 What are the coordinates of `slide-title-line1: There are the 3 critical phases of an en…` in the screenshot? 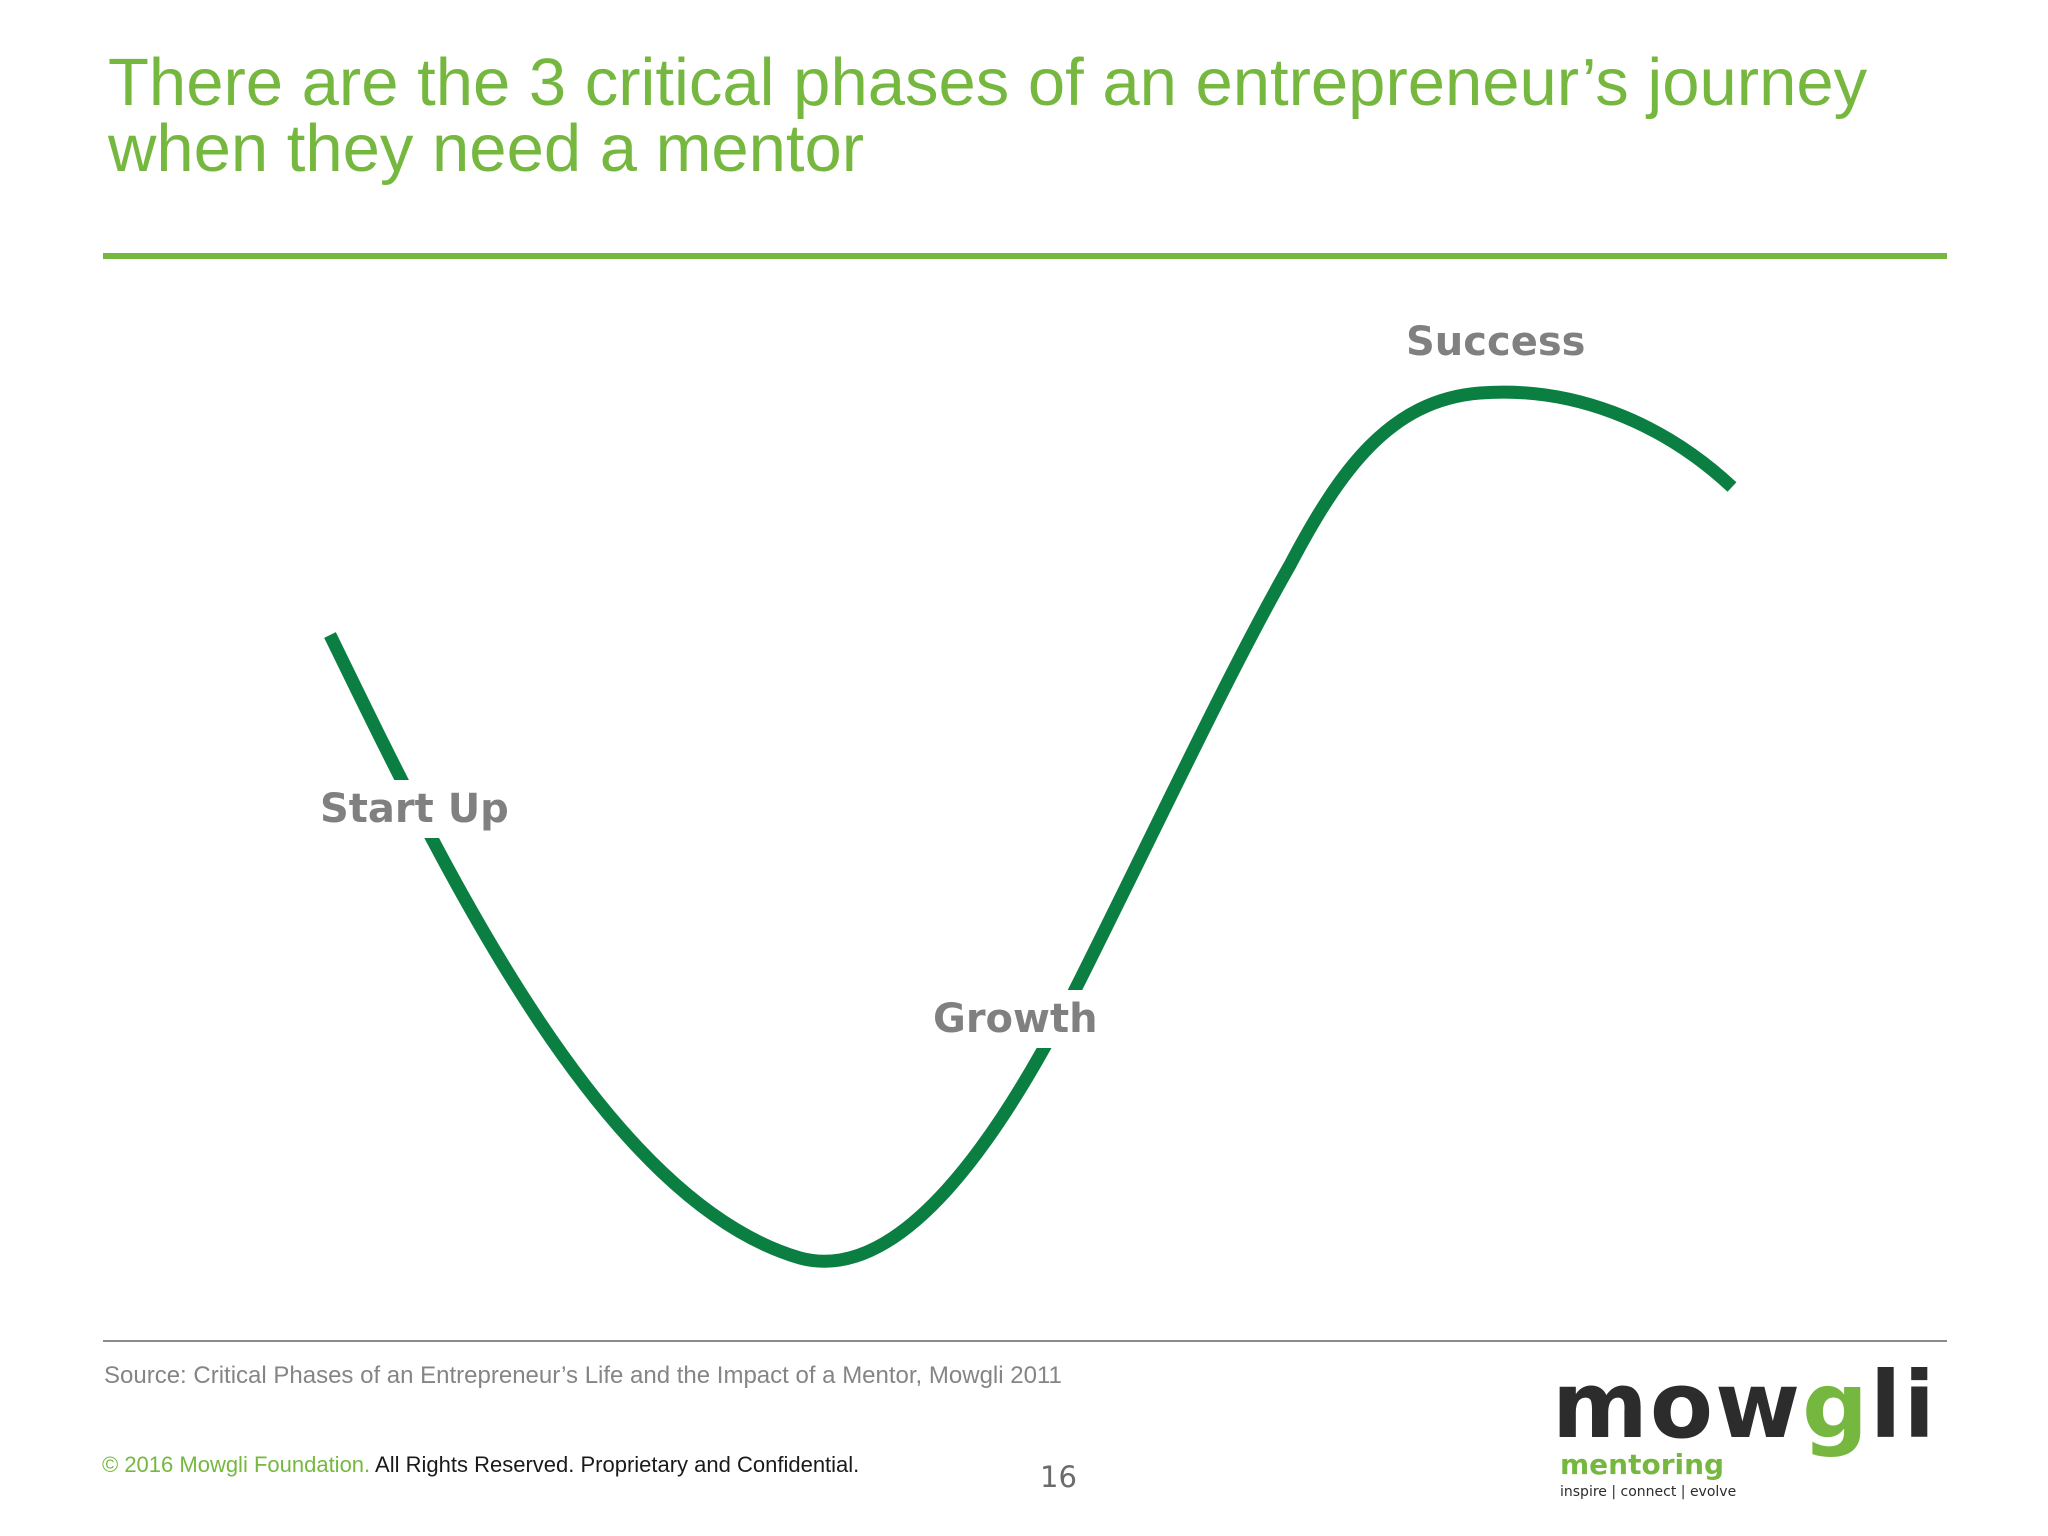 It's located at (988, 82).